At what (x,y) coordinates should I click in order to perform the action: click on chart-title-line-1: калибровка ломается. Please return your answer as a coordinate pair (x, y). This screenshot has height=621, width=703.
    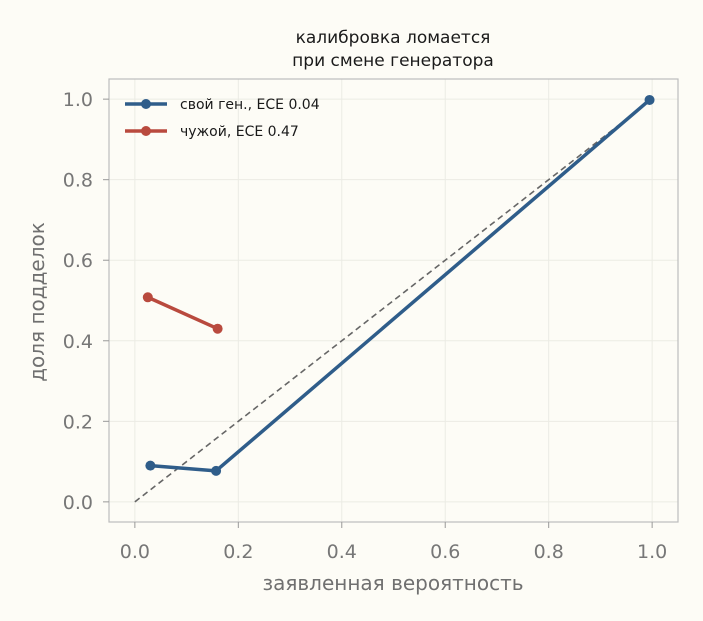
    Looking at the image, I should click on (393, 38).